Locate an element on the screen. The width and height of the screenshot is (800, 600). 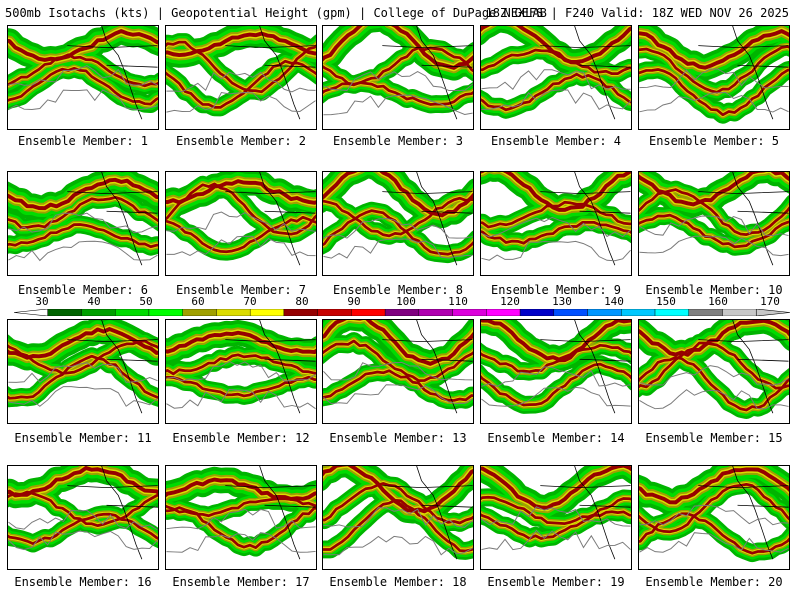
legend-tick-label: 120 is located at coordinates (510, 301).